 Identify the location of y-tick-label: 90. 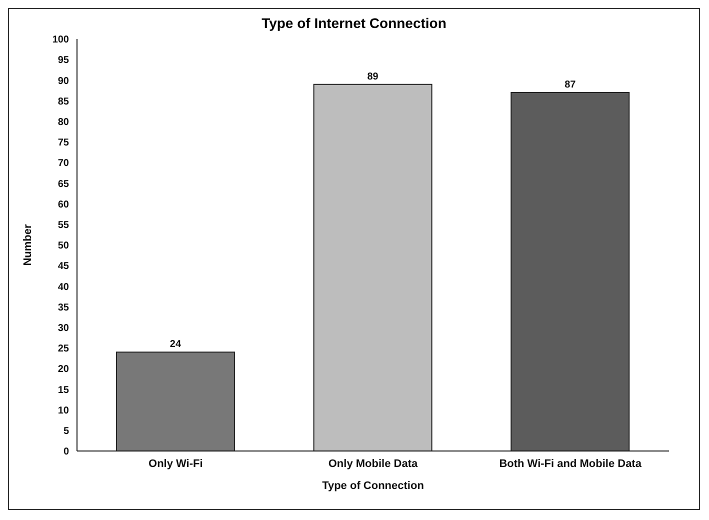
(64, 81).